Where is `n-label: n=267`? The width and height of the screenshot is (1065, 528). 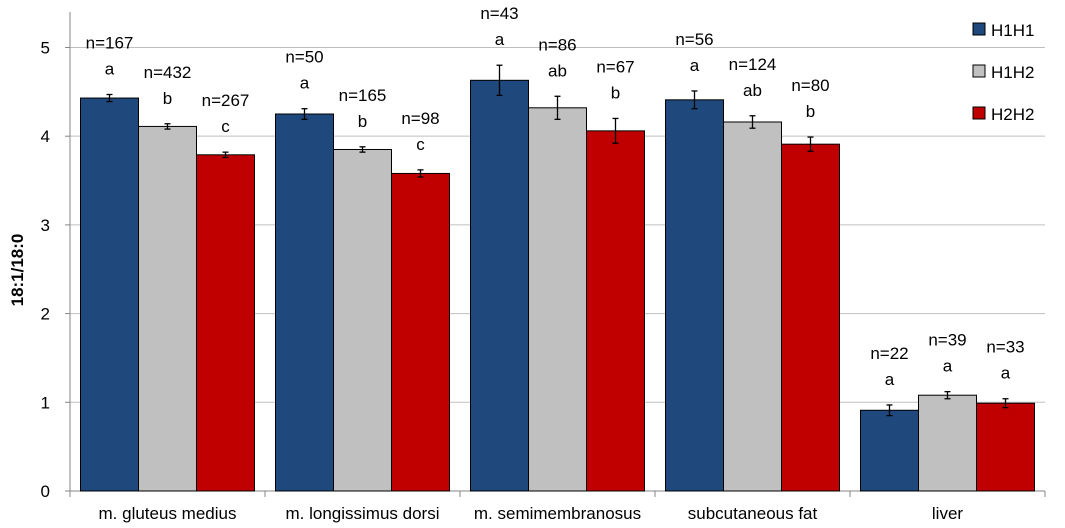 n-label: n=267 is located at coordinates (226, 100).